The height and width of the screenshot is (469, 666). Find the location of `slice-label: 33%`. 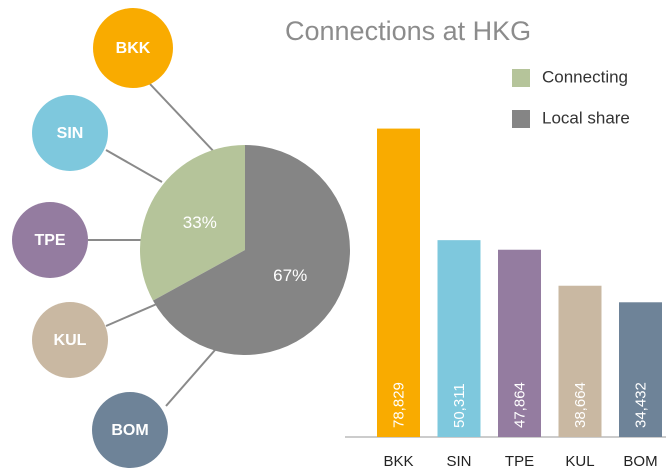

slice-label: 33% is located at coordinates (200, 222).